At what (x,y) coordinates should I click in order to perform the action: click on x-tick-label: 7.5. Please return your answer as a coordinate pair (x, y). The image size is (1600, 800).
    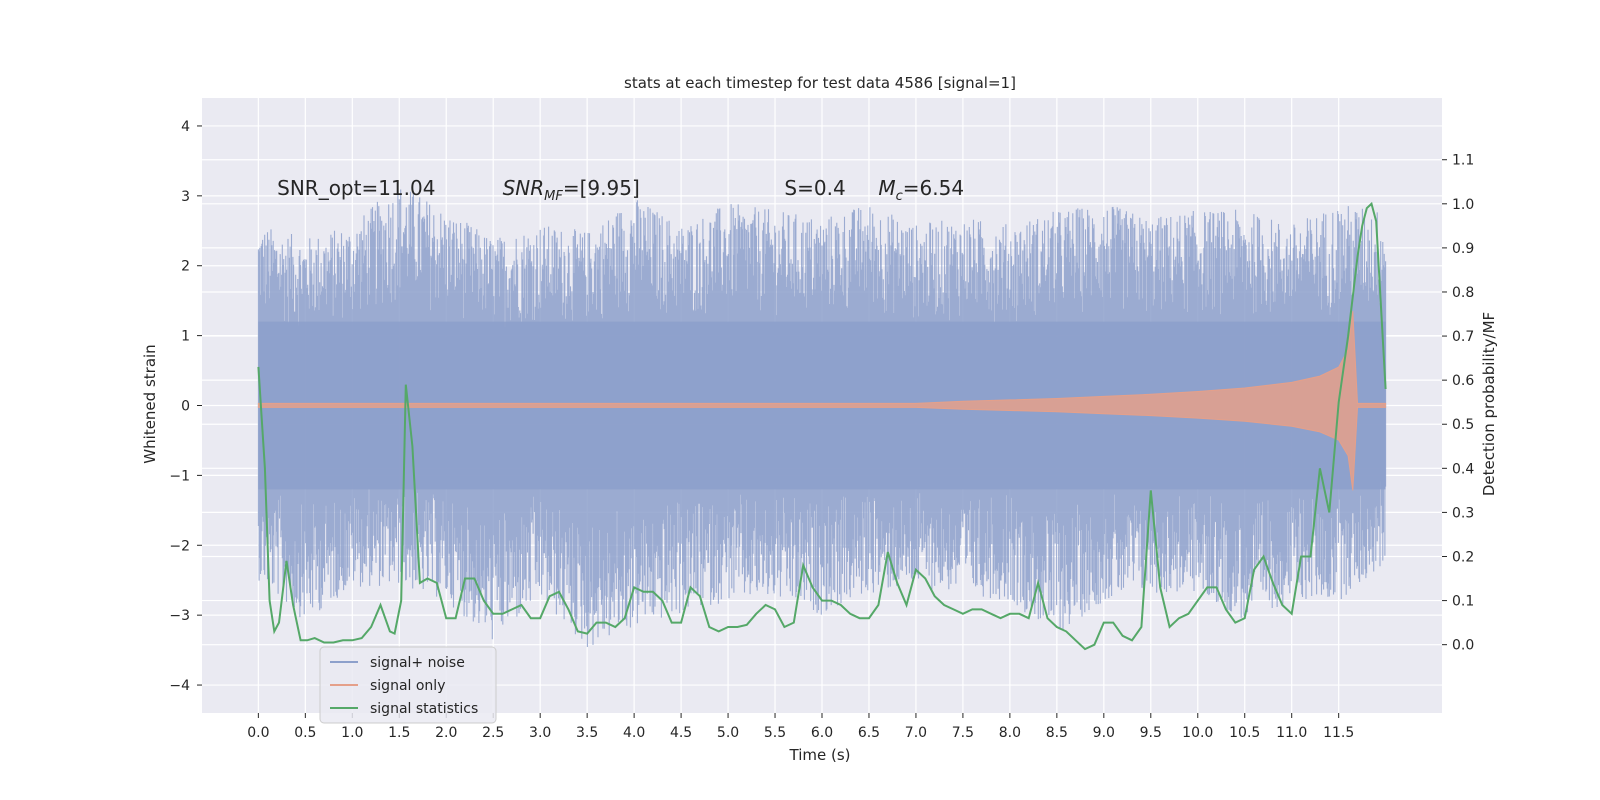
    Looking at the image, I should click on (963, 733).